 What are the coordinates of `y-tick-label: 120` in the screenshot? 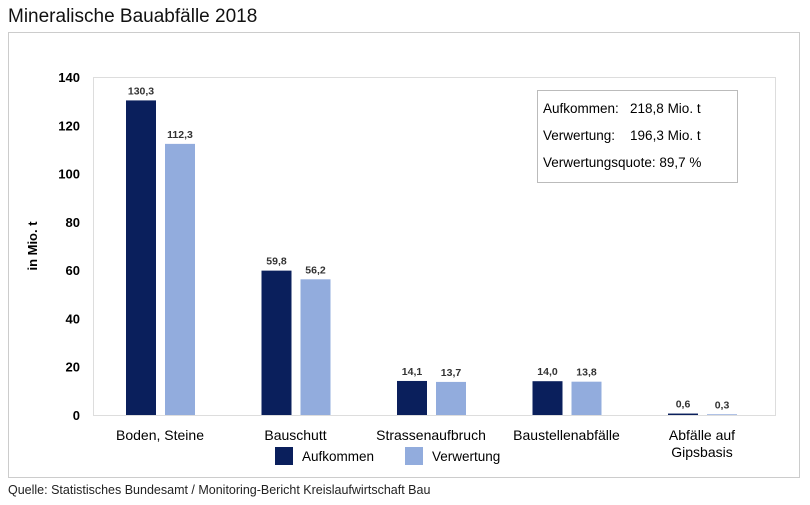 It's located at (69, 125).